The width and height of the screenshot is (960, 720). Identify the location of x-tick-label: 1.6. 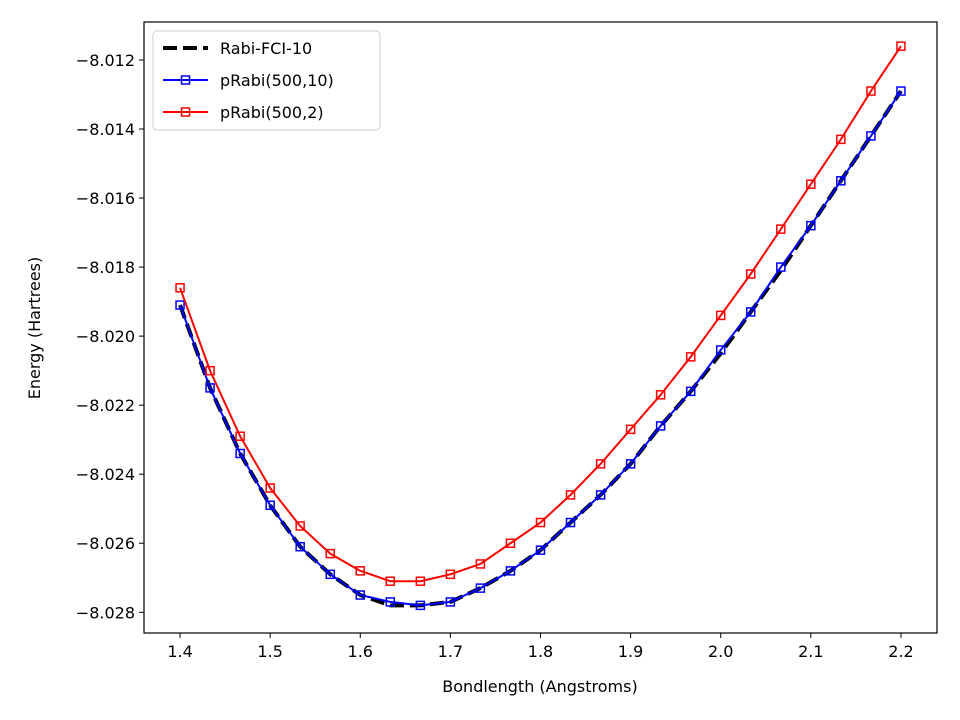
(360, 651).